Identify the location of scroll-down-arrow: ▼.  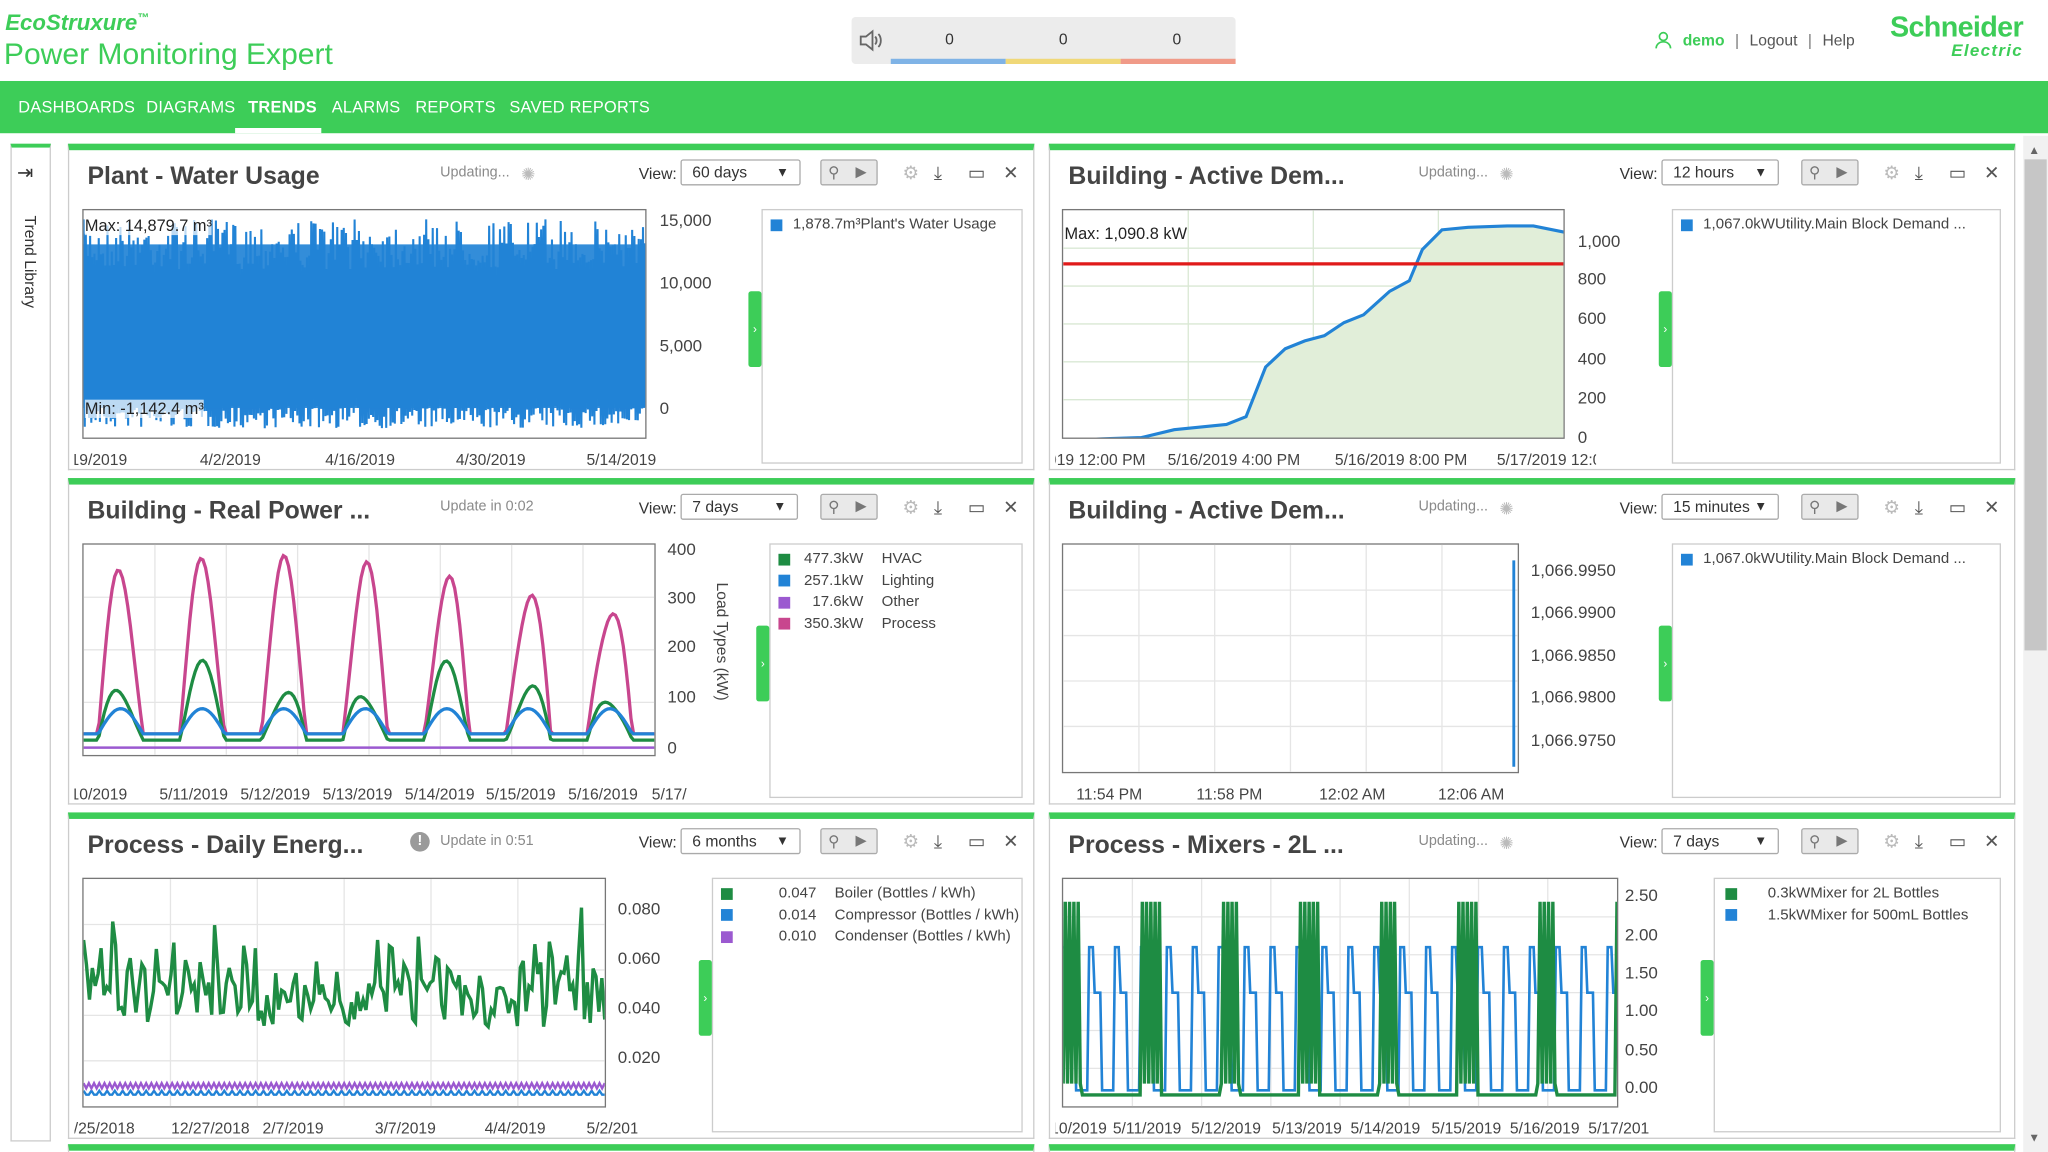
(2034, 1138).